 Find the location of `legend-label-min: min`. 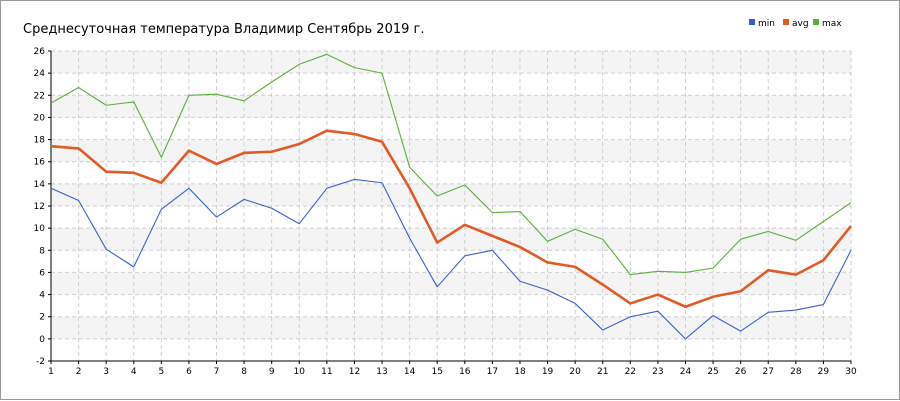

legend-label-min: min is located at coordinates (766, 24).